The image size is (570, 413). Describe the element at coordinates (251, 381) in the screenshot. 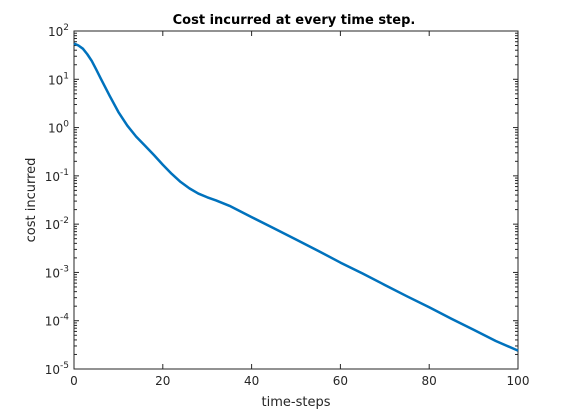

I see `x-tick-label: 40` at that location.